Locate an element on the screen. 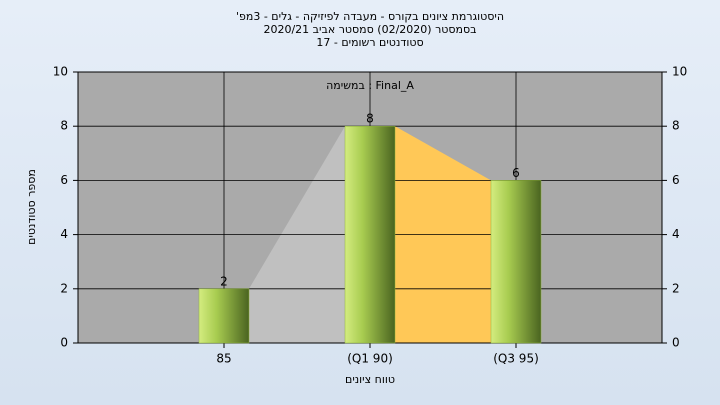 Image resolution: width=720 pixels, height=405 pixels. y2-tick-label: 8 is located at coordinates (676, 126).